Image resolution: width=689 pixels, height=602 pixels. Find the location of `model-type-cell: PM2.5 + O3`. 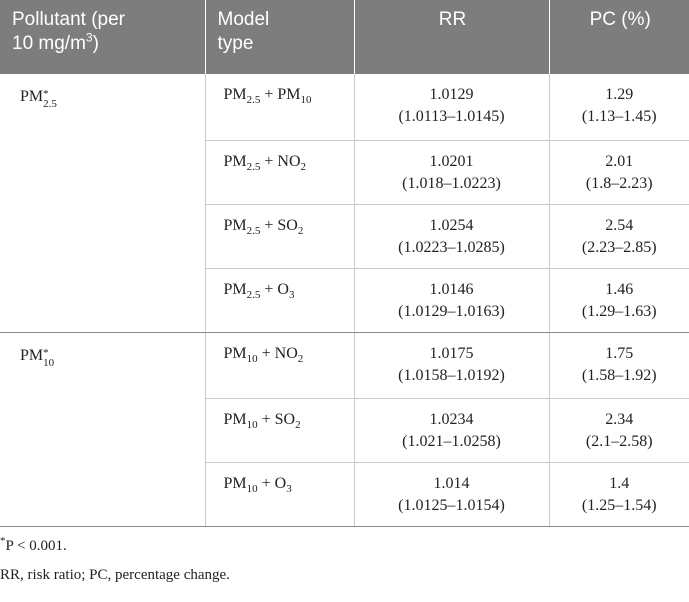

model-type-cell: PM2.5 + O3 is located at coordinates (280, 300).